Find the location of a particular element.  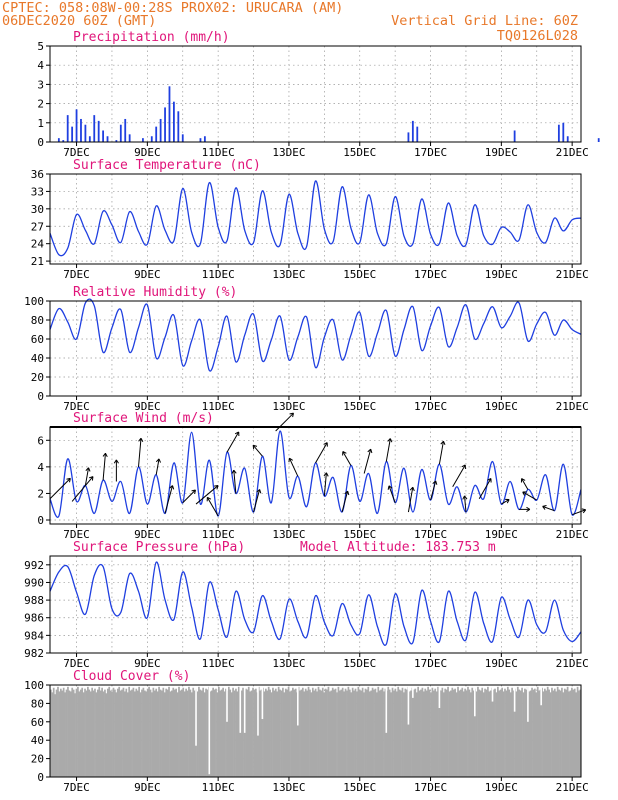

x-tick-label: 11DEC is located at coordinates (218, 274).